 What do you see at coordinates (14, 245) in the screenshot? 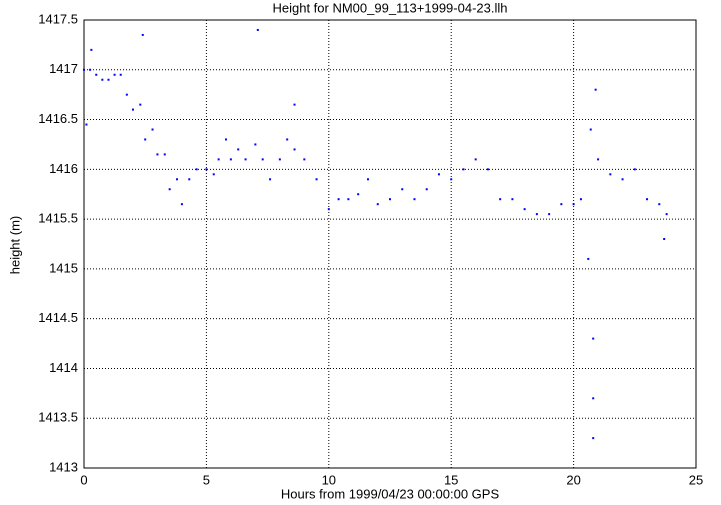
I see `y-axis-label: height (m)` at bounding box center [14, 245].